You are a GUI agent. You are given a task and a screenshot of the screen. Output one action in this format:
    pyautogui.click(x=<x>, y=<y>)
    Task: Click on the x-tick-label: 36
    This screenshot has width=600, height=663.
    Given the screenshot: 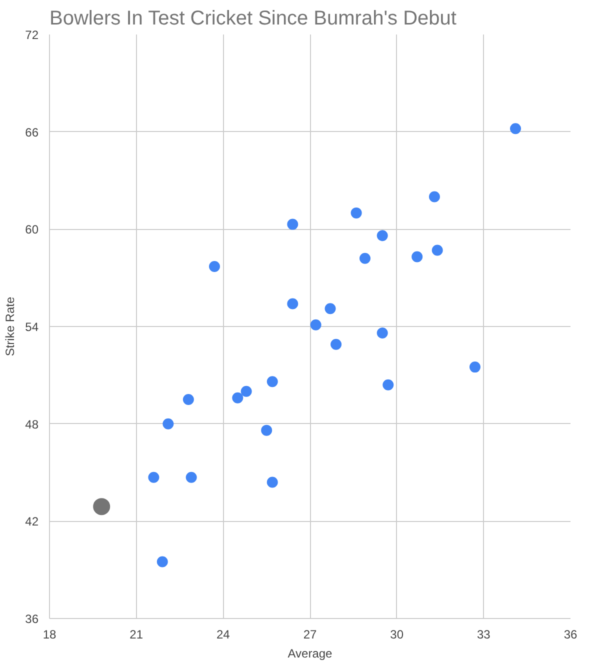 What is the action you would take?
    pyautogui.click(x=571, y=635)
    